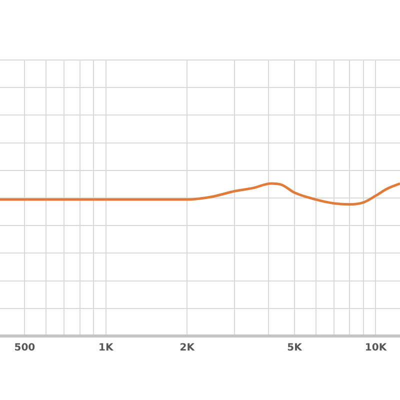 This screenshot has width=400, height=400. What do you see at coordinates (188, 348) in the screenshot?
I see `x-tick-label: 2K` at bounding box center [188, 348].